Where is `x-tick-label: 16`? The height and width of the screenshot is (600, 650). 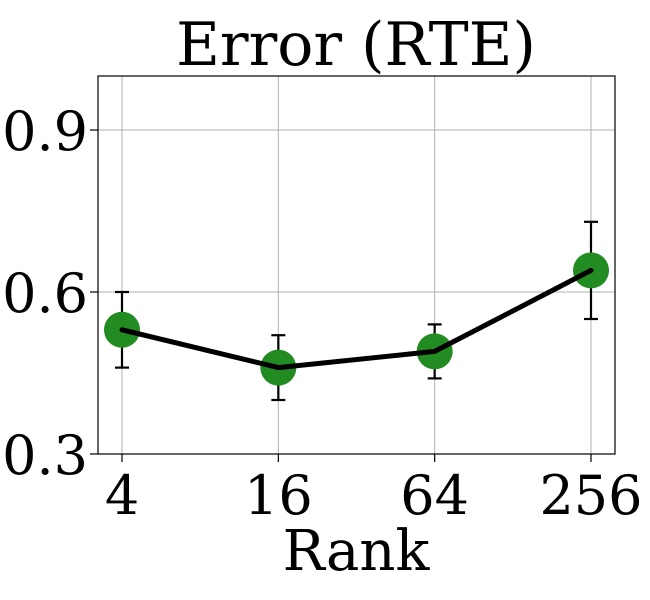 x-tick-label: 16 is located at coordinates (278, 495).